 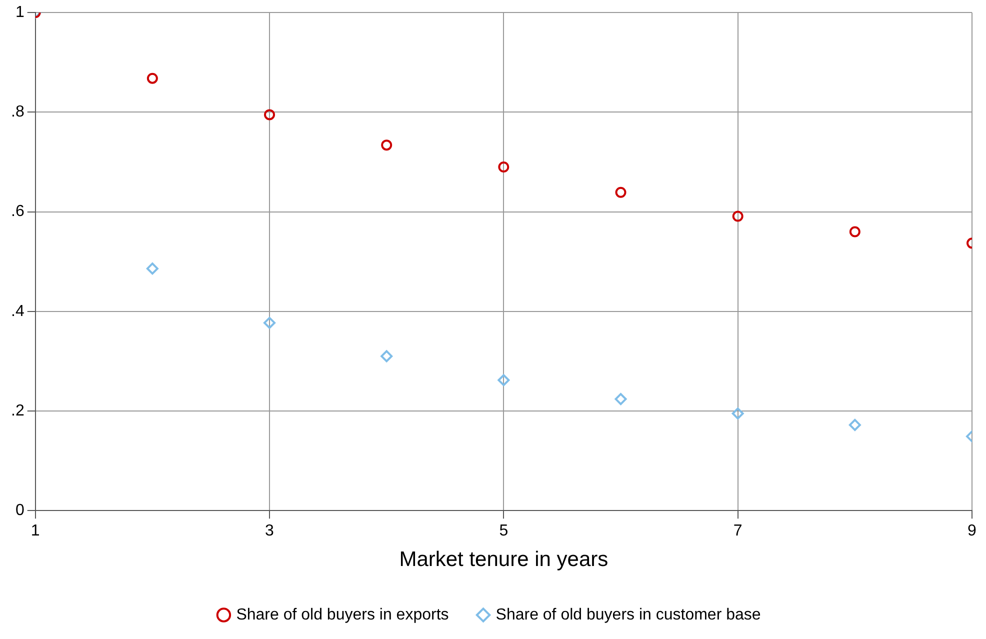 I want to click on x-tick-label: 1, so click(x=35, y=531).